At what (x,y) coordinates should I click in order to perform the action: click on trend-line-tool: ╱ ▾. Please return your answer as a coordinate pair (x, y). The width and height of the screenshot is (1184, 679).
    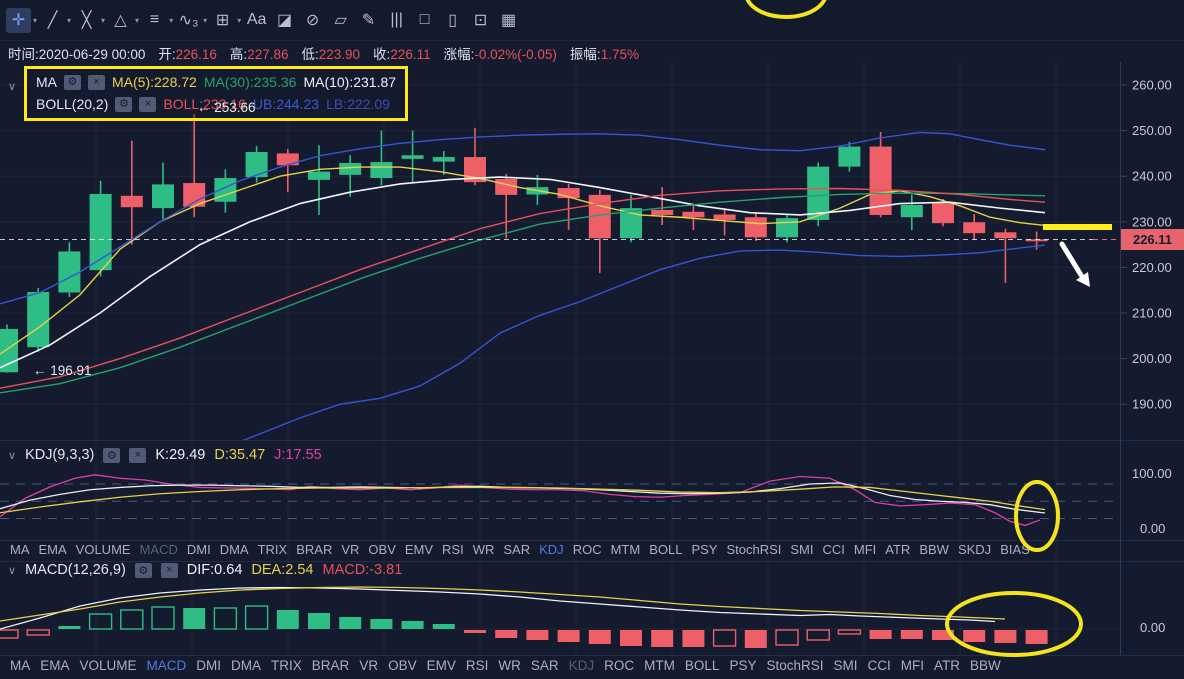
    Looking at the image, I should click on (55, 20).